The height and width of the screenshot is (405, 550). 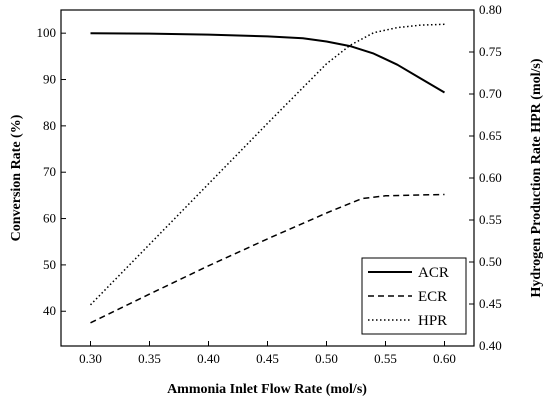 I want to click on legend-label-hpr: HPR, so click(x=432, y=321).